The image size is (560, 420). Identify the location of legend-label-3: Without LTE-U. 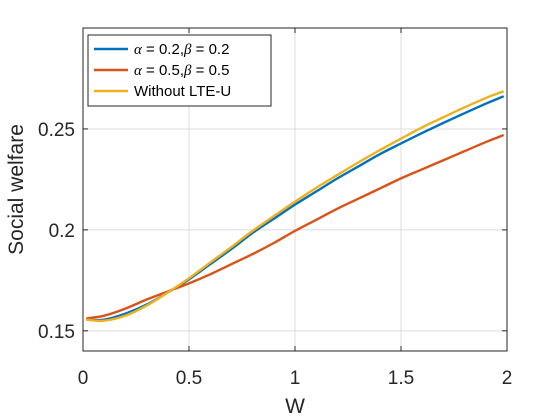
(182, 91).